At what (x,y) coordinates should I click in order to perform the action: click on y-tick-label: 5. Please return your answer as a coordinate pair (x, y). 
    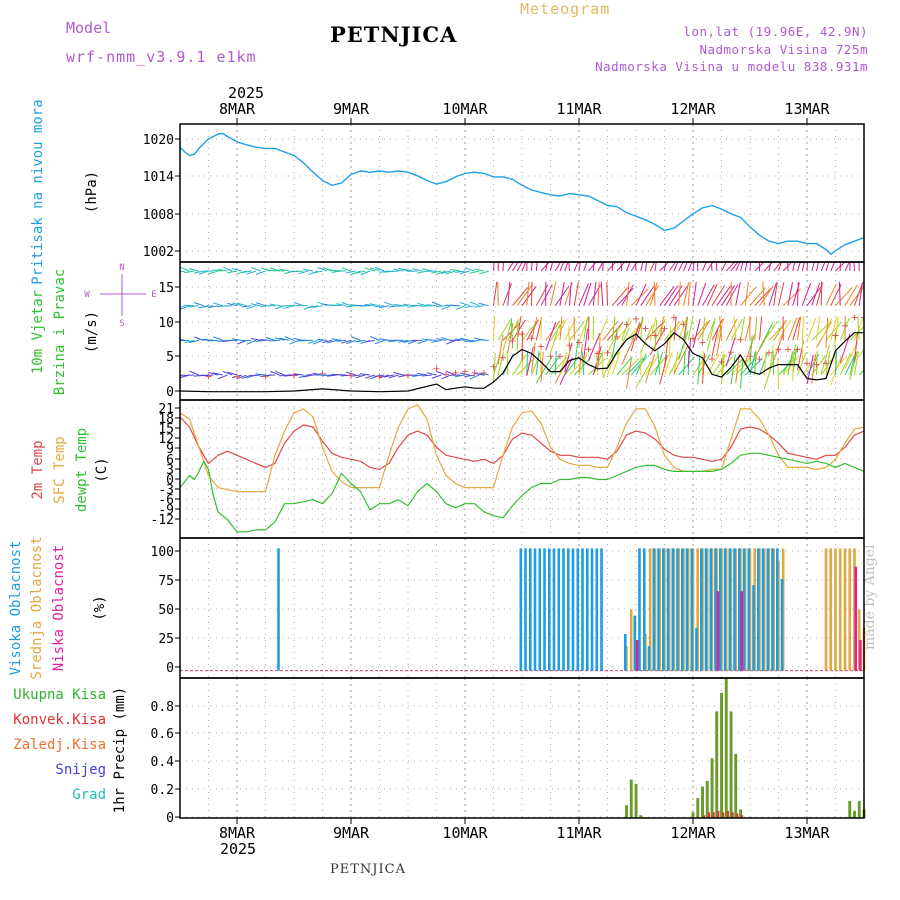
    Looking at the image, I should click on (170, 357).